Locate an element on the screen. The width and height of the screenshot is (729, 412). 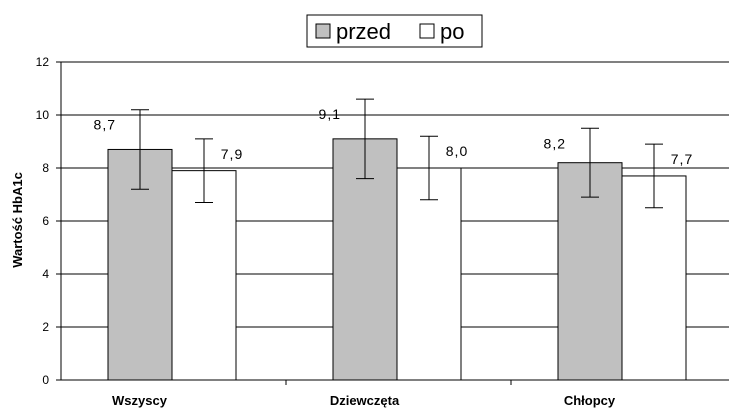
legend: przed po is located at coordinates (394, 31).